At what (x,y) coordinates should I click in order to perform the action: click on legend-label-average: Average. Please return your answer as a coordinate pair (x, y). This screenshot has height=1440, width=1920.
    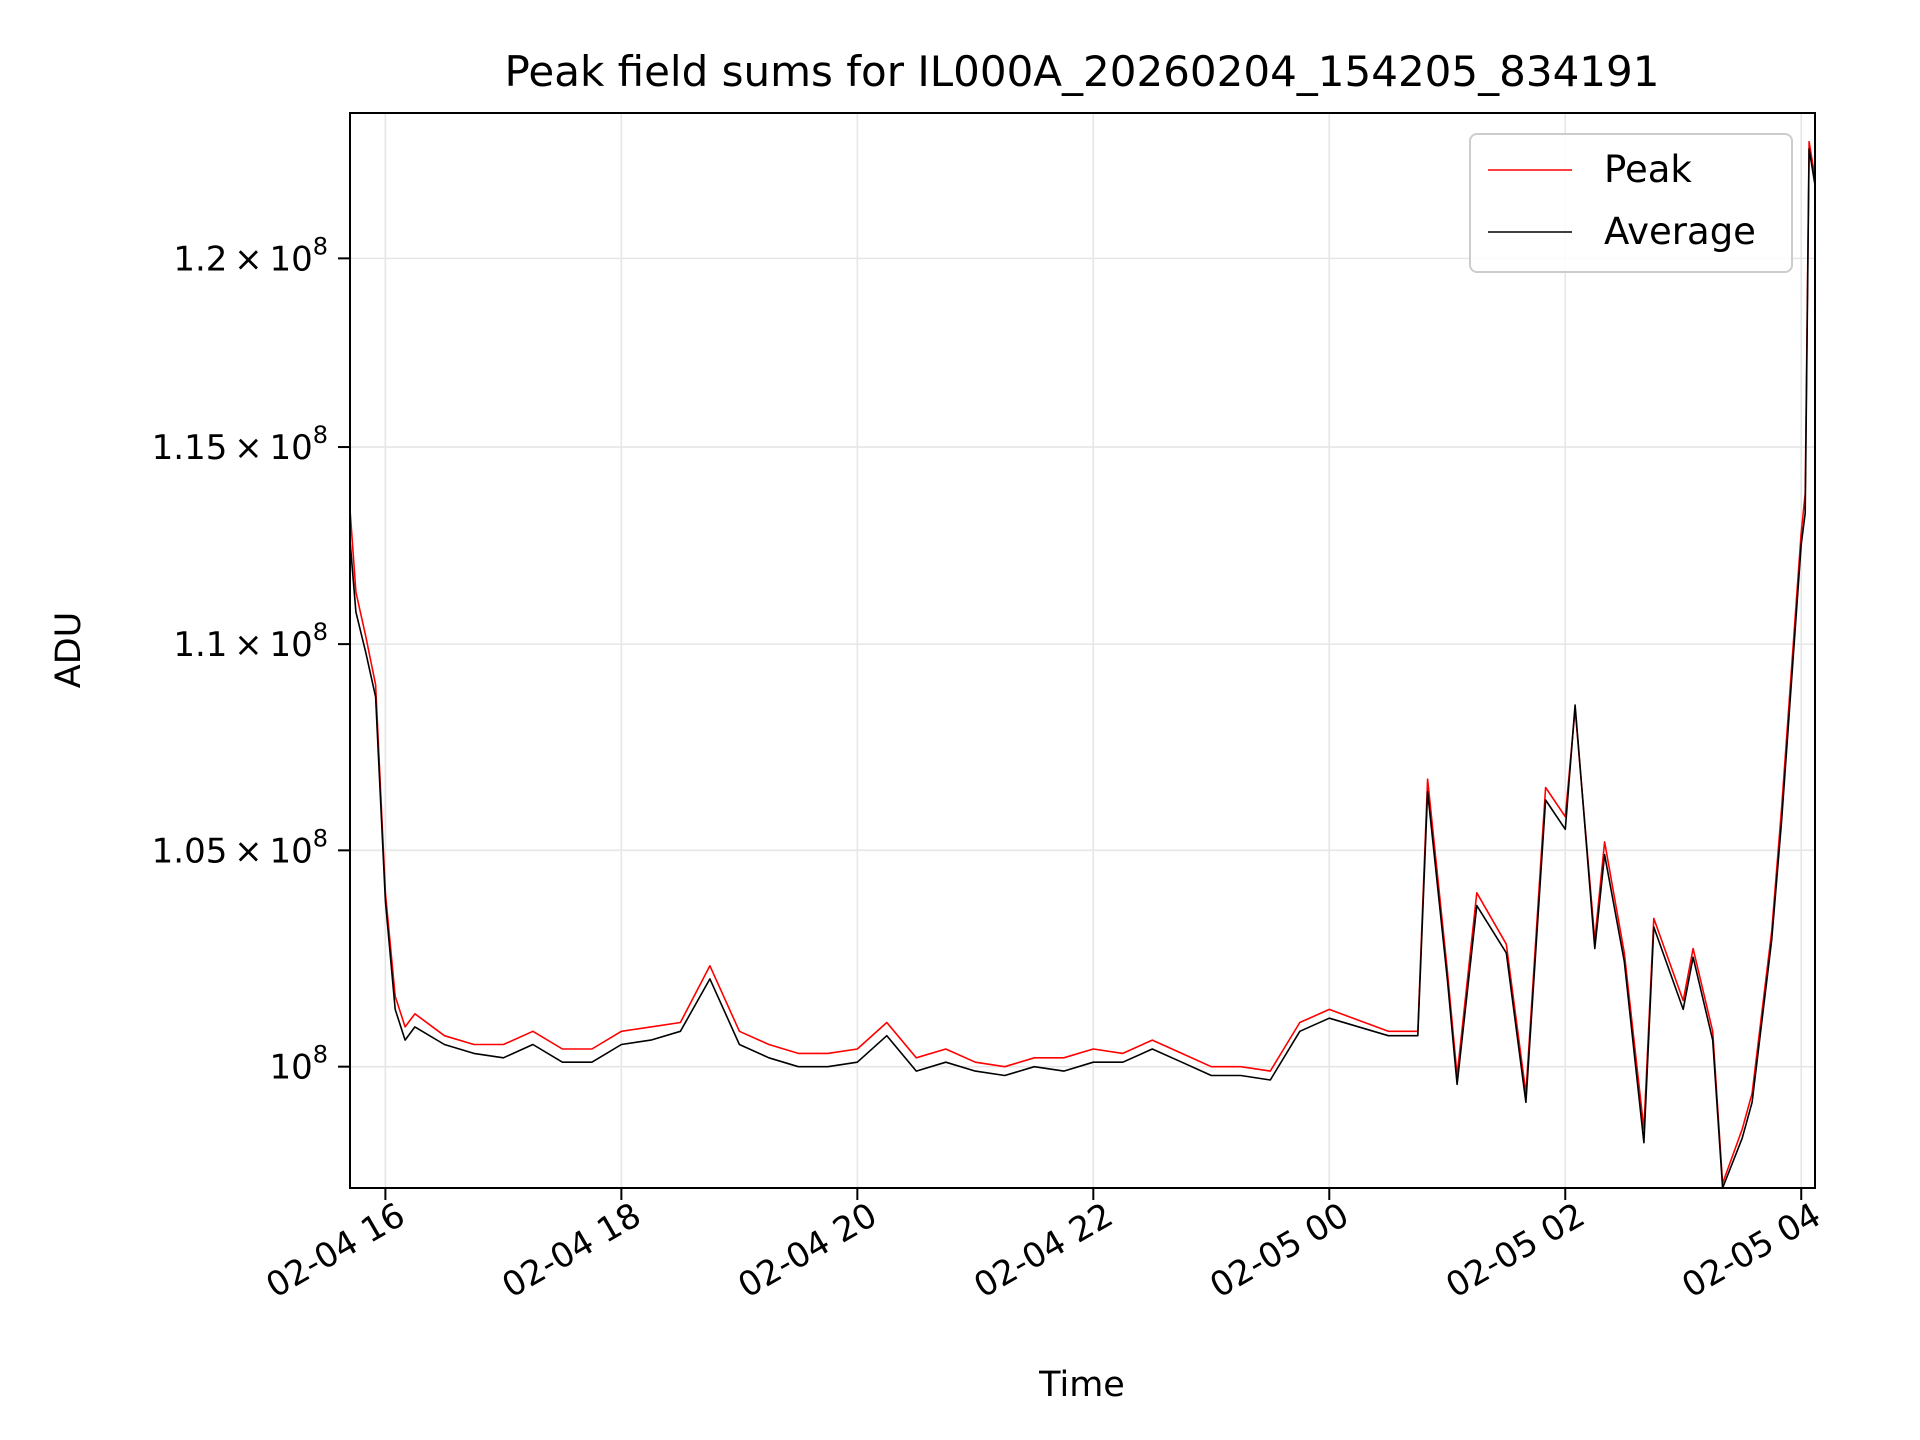
    Looking at the image, I should click on (1680, 231).